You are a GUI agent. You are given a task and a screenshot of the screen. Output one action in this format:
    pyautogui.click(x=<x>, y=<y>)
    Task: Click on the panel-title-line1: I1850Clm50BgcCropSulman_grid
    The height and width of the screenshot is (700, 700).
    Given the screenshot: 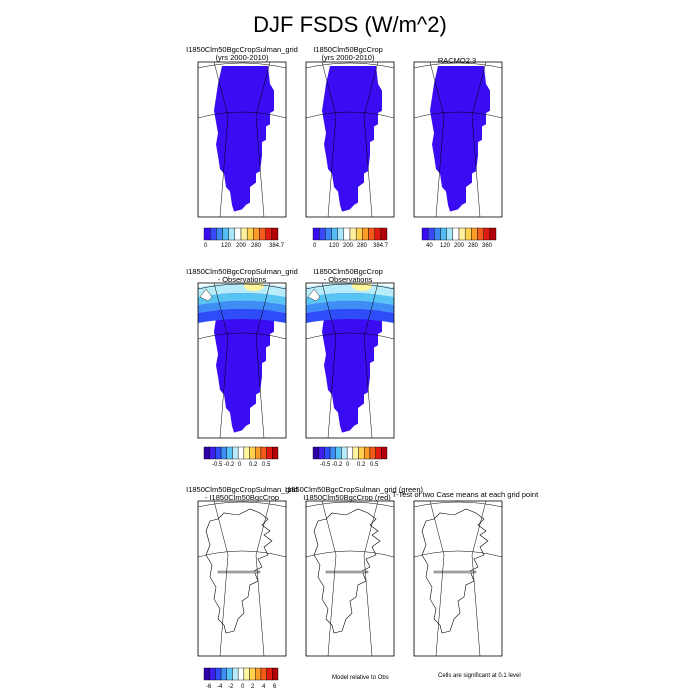 What is the action you would take?
    pyautogui.click(x=242, y=489)
    